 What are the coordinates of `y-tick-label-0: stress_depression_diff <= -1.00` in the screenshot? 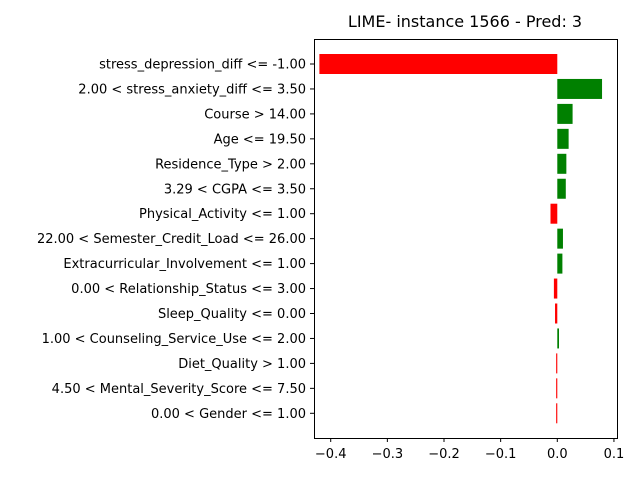 It's located at (202, 65).